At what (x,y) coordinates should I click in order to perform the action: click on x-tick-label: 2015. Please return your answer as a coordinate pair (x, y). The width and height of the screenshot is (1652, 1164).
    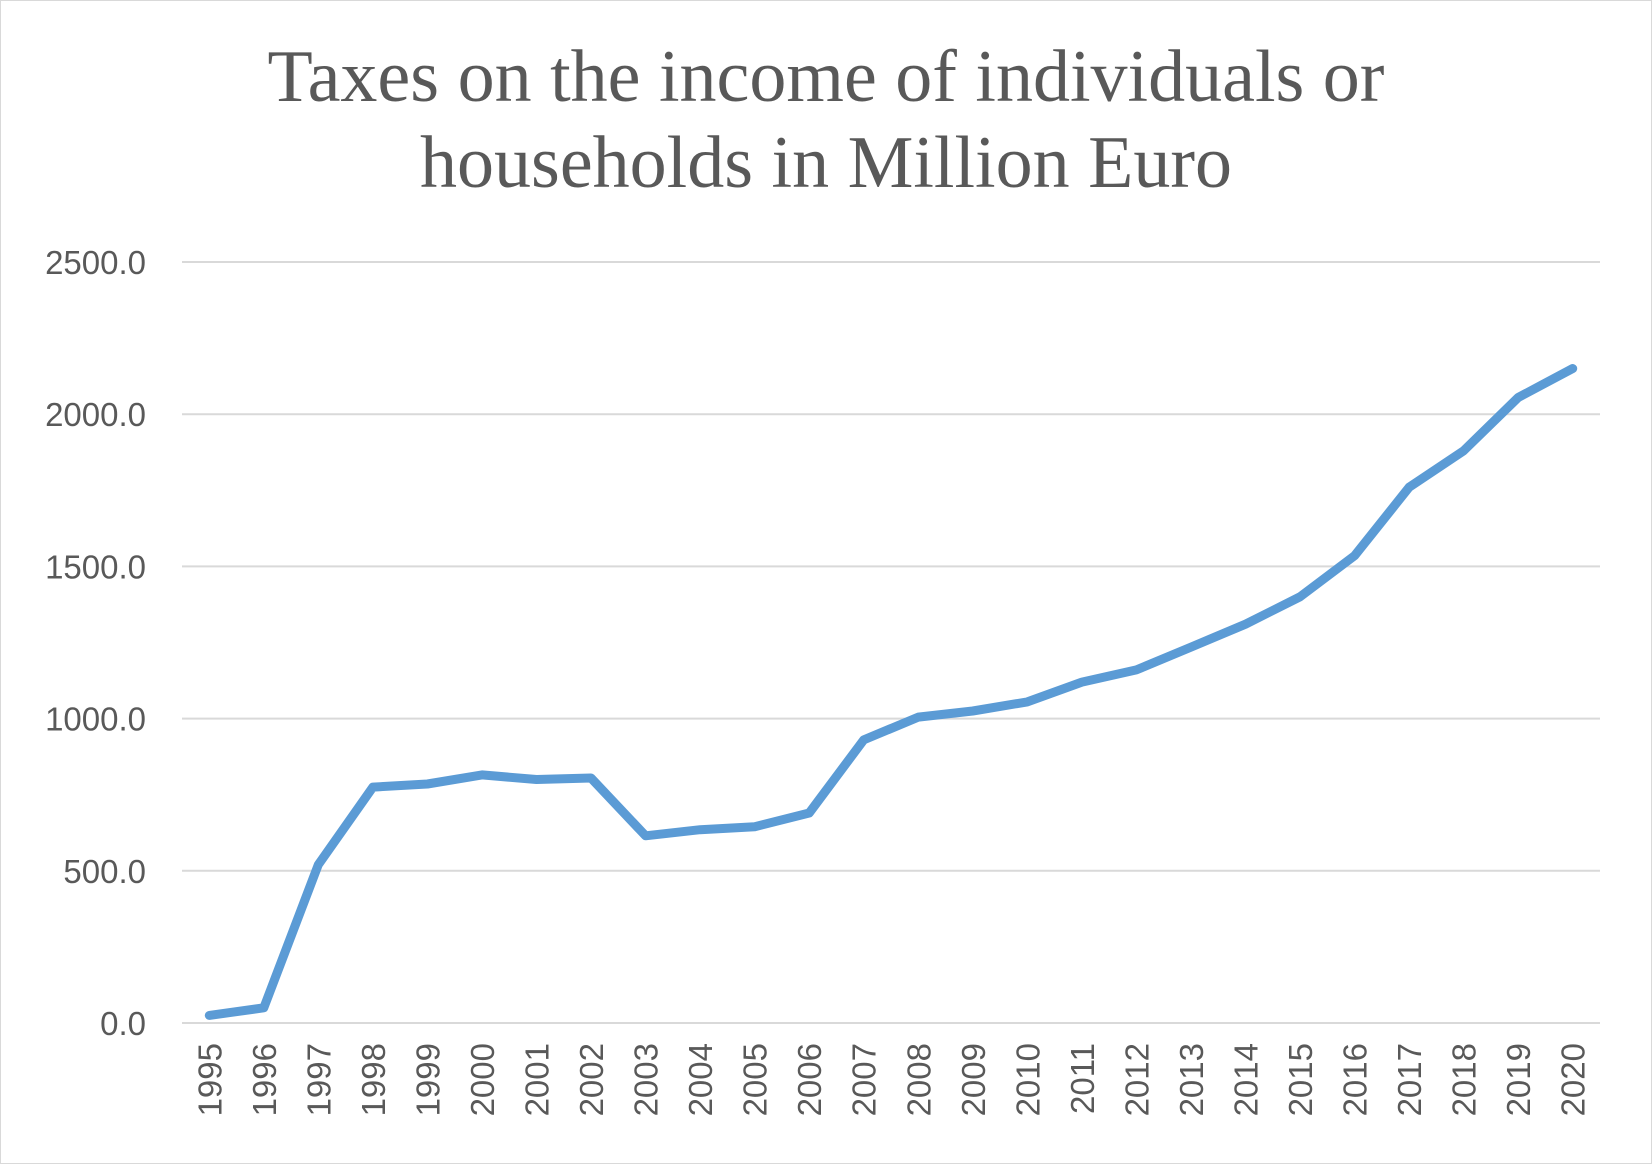
    Looking at the image, I should click on (1300, 1079).